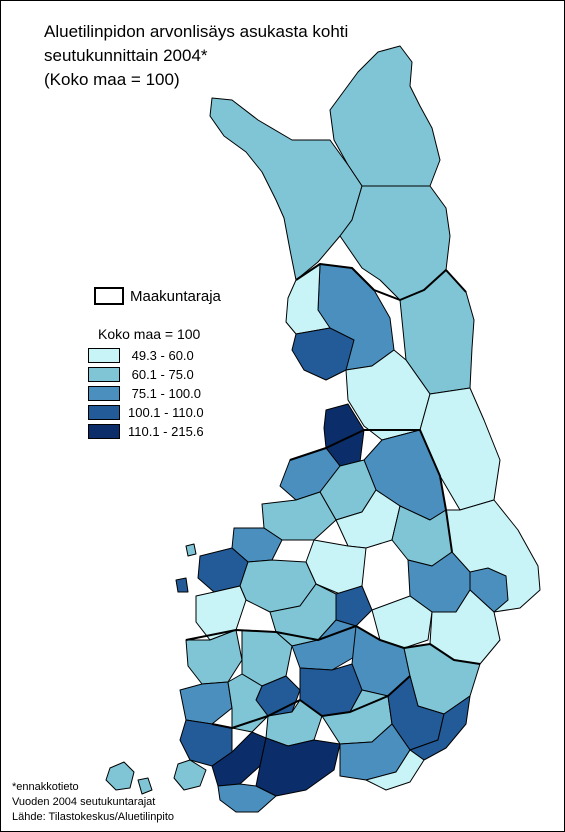  Describe the element at coordinates (323, 354) in the screenshot. I see `region-kemi-tornio` at that location.